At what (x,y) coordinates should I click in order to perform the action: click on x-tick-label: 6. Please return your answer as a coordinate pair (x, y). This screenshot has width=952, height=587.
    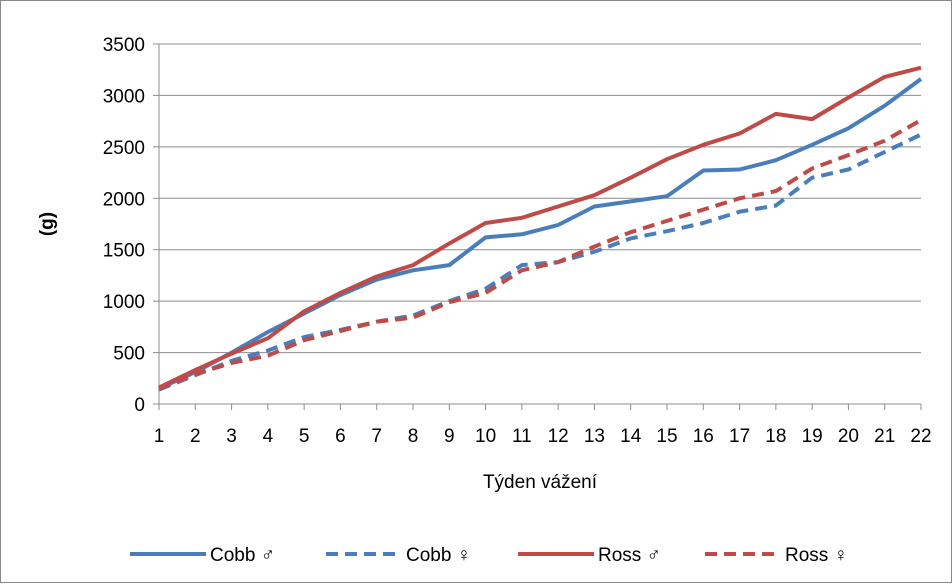
    Looking at the image, I should click on (340, 436).